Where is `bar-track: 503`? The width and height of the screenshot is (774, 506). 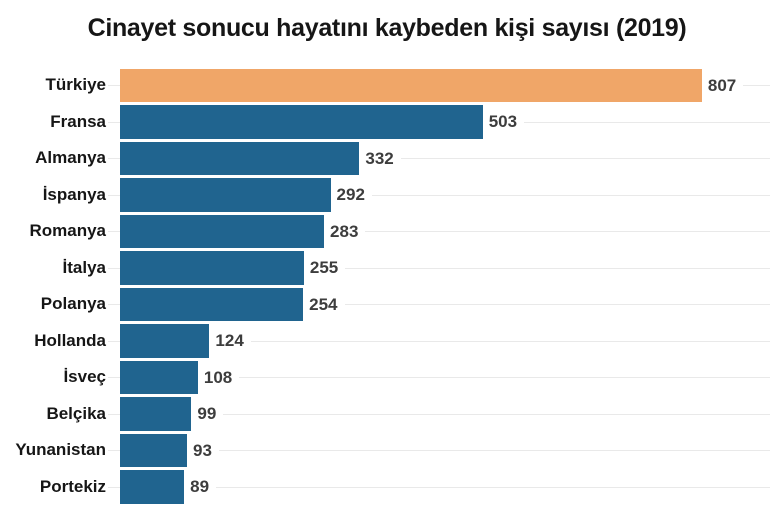
bar-track: 503 is located at coordinates (441, 122).